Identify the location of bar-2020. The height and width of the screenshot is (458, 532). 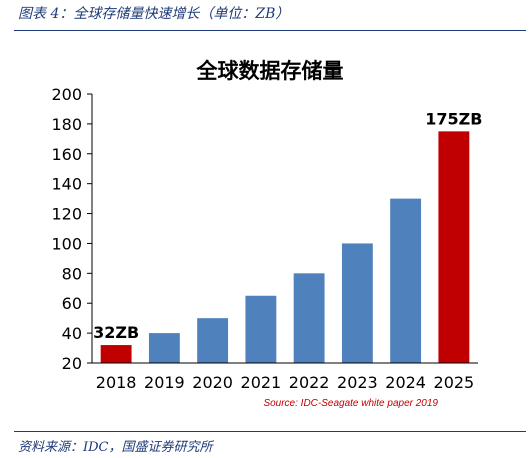
(213, 340).